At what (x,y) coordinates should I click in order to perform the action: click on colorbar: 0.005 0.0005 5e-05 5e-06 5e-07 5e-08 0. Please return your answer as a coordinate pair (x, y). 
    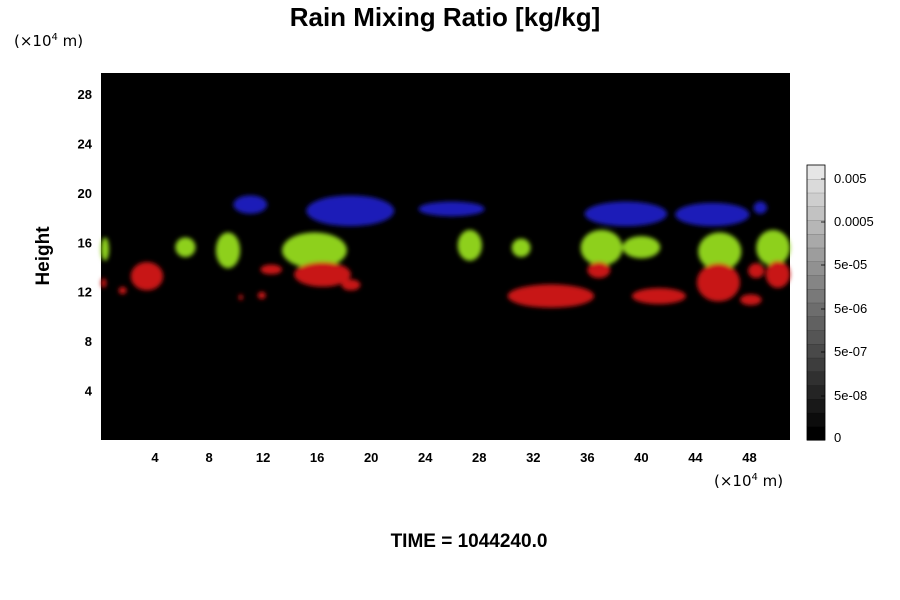
    Looking at the image, I should click on (840, 304).